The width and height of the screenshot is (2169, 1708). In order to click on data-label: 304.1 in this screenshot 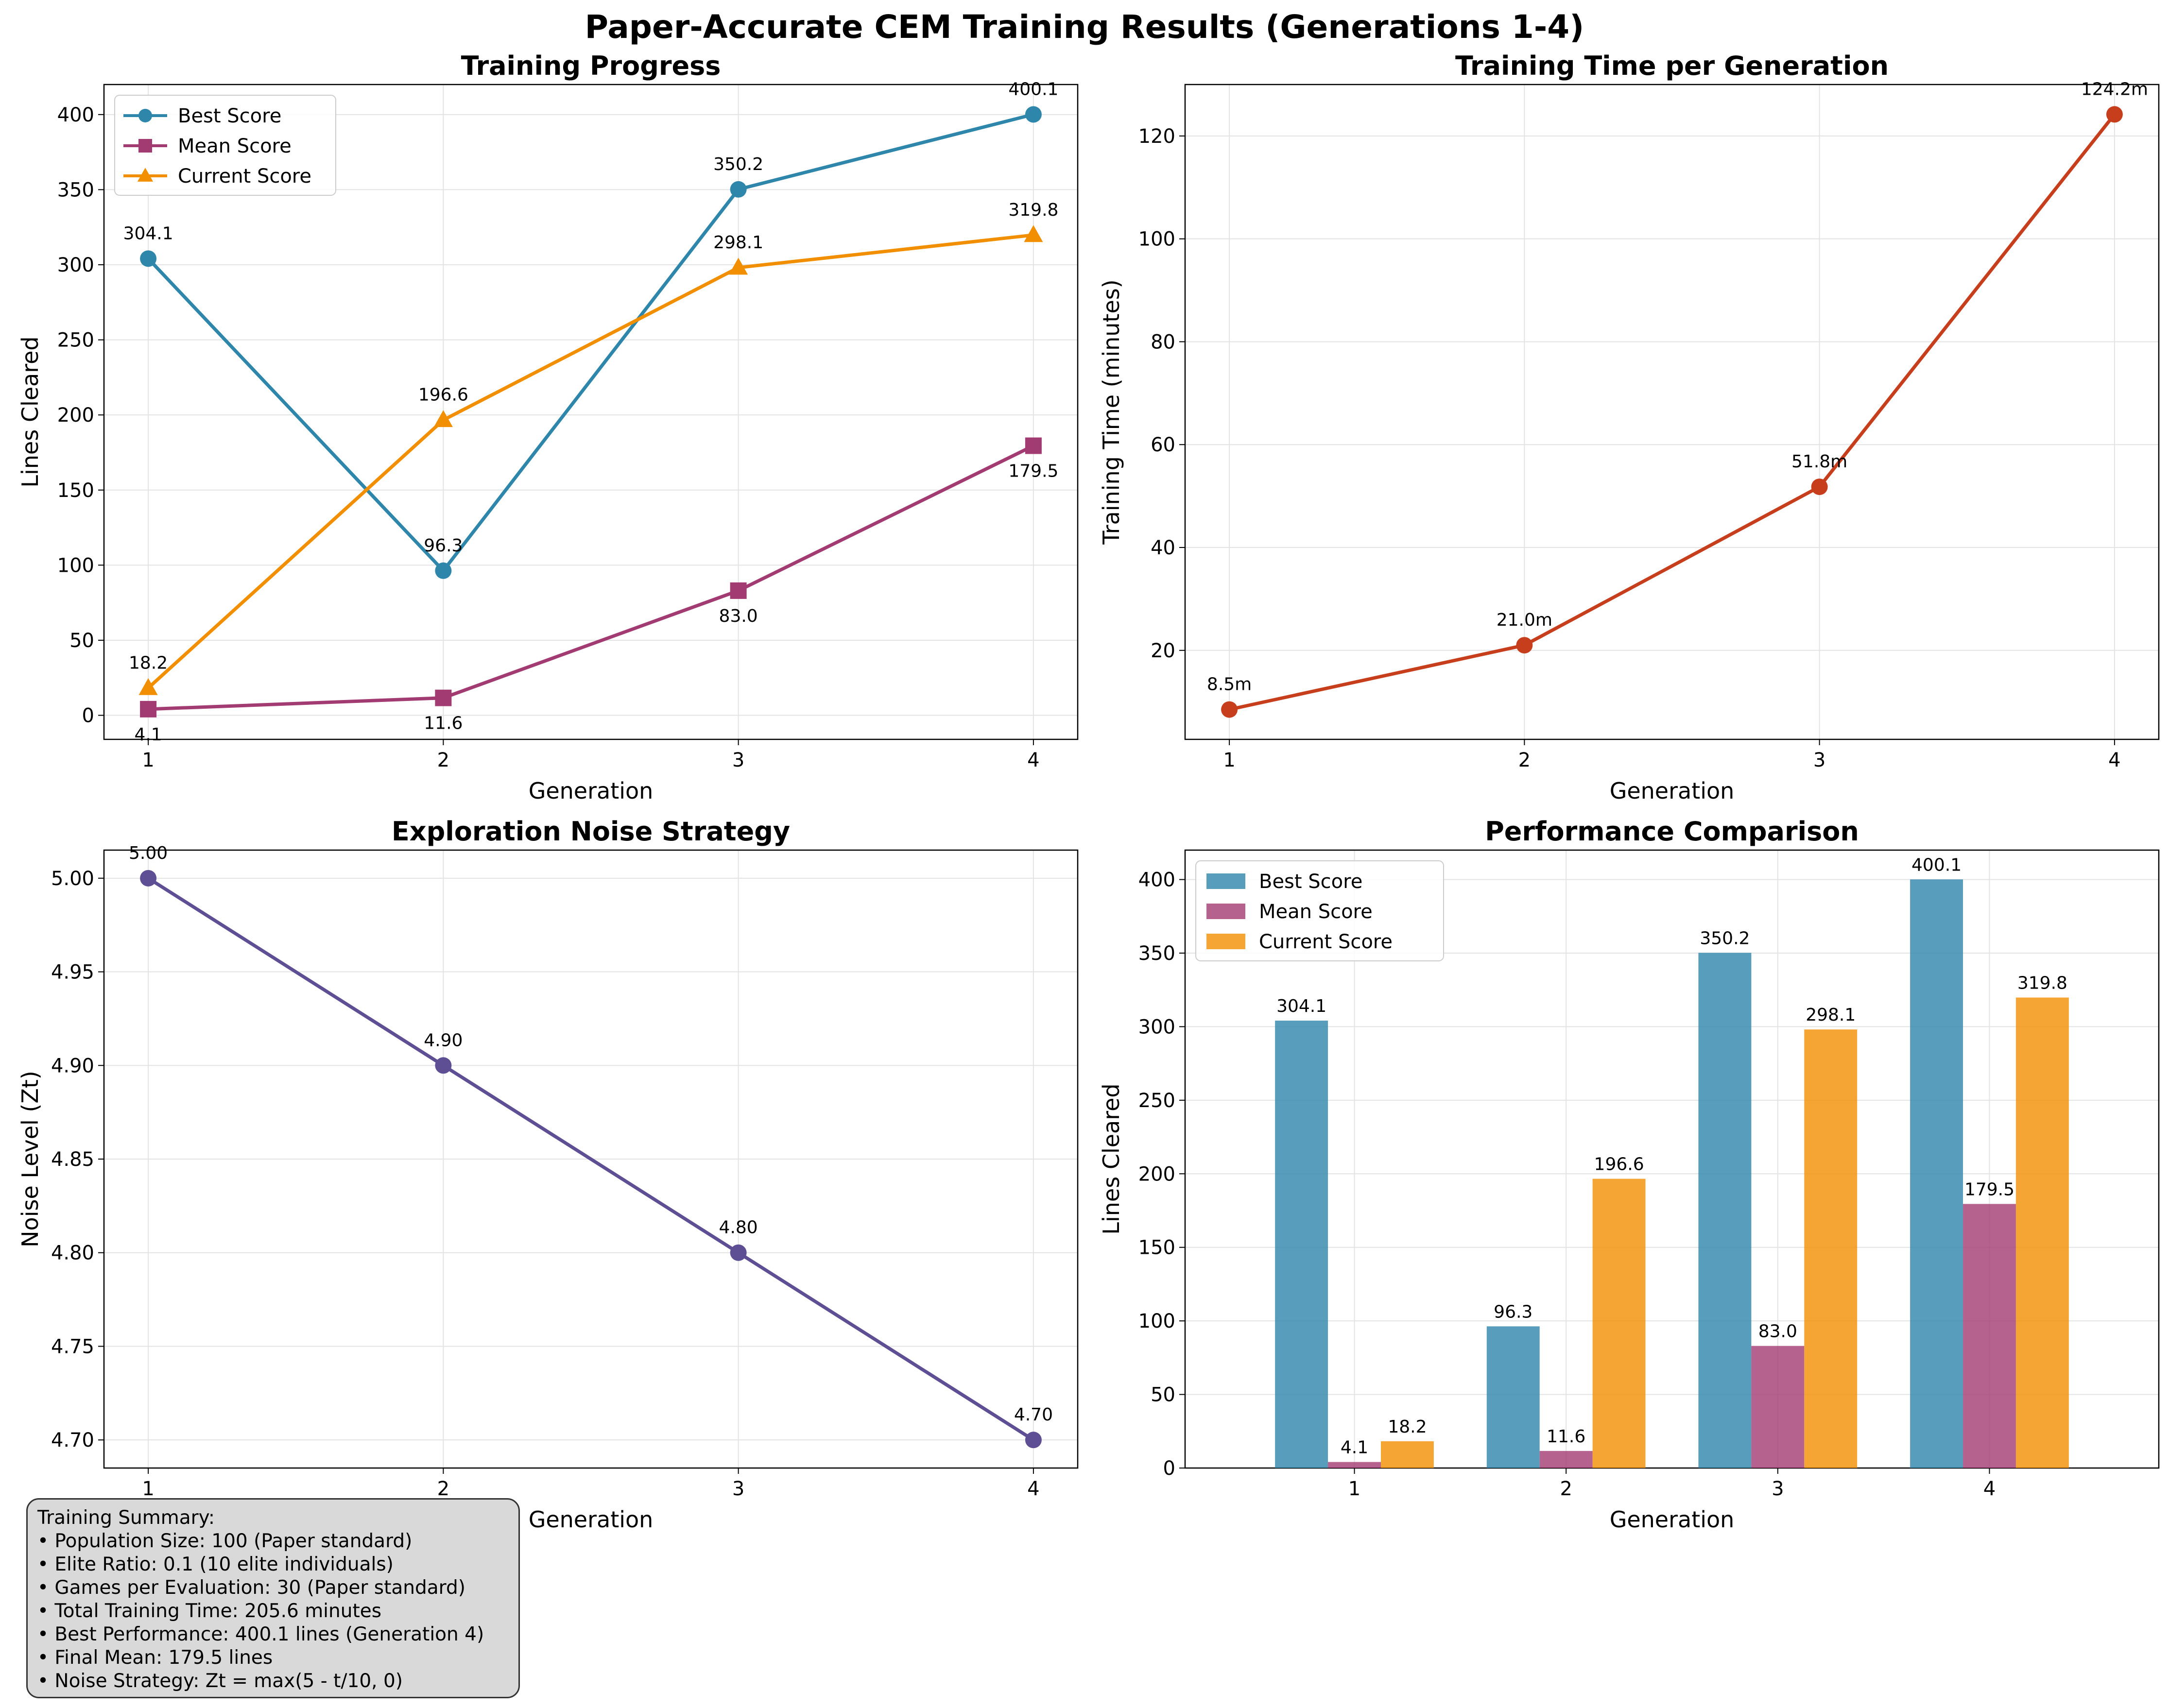, I will do `click(148, 233)`.